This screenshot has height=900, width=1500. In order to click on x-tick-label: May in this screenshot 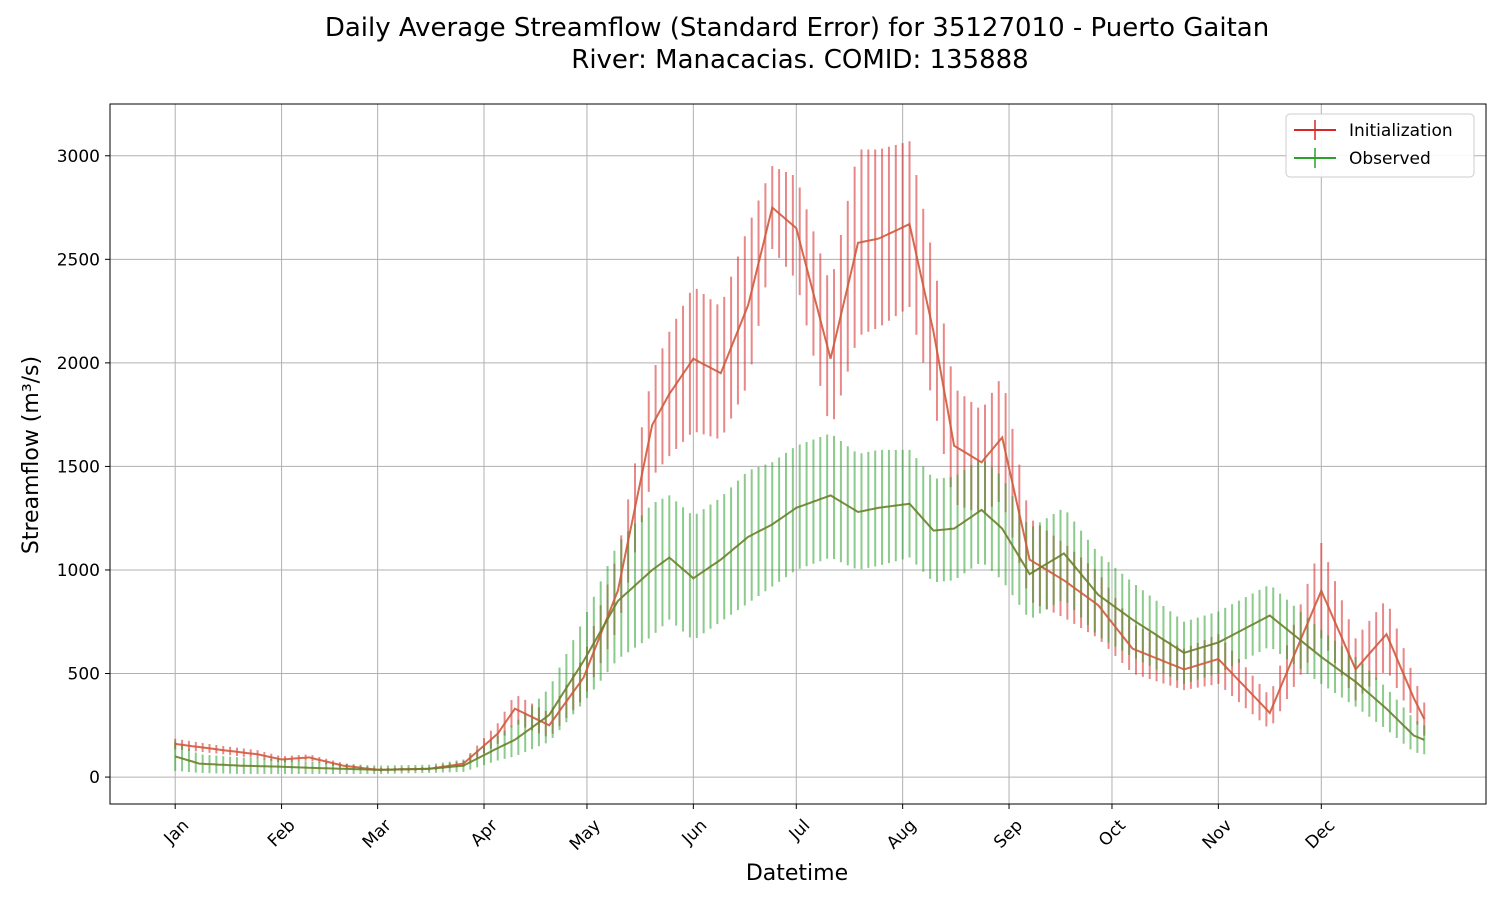, I will do `click(585, 835)`.